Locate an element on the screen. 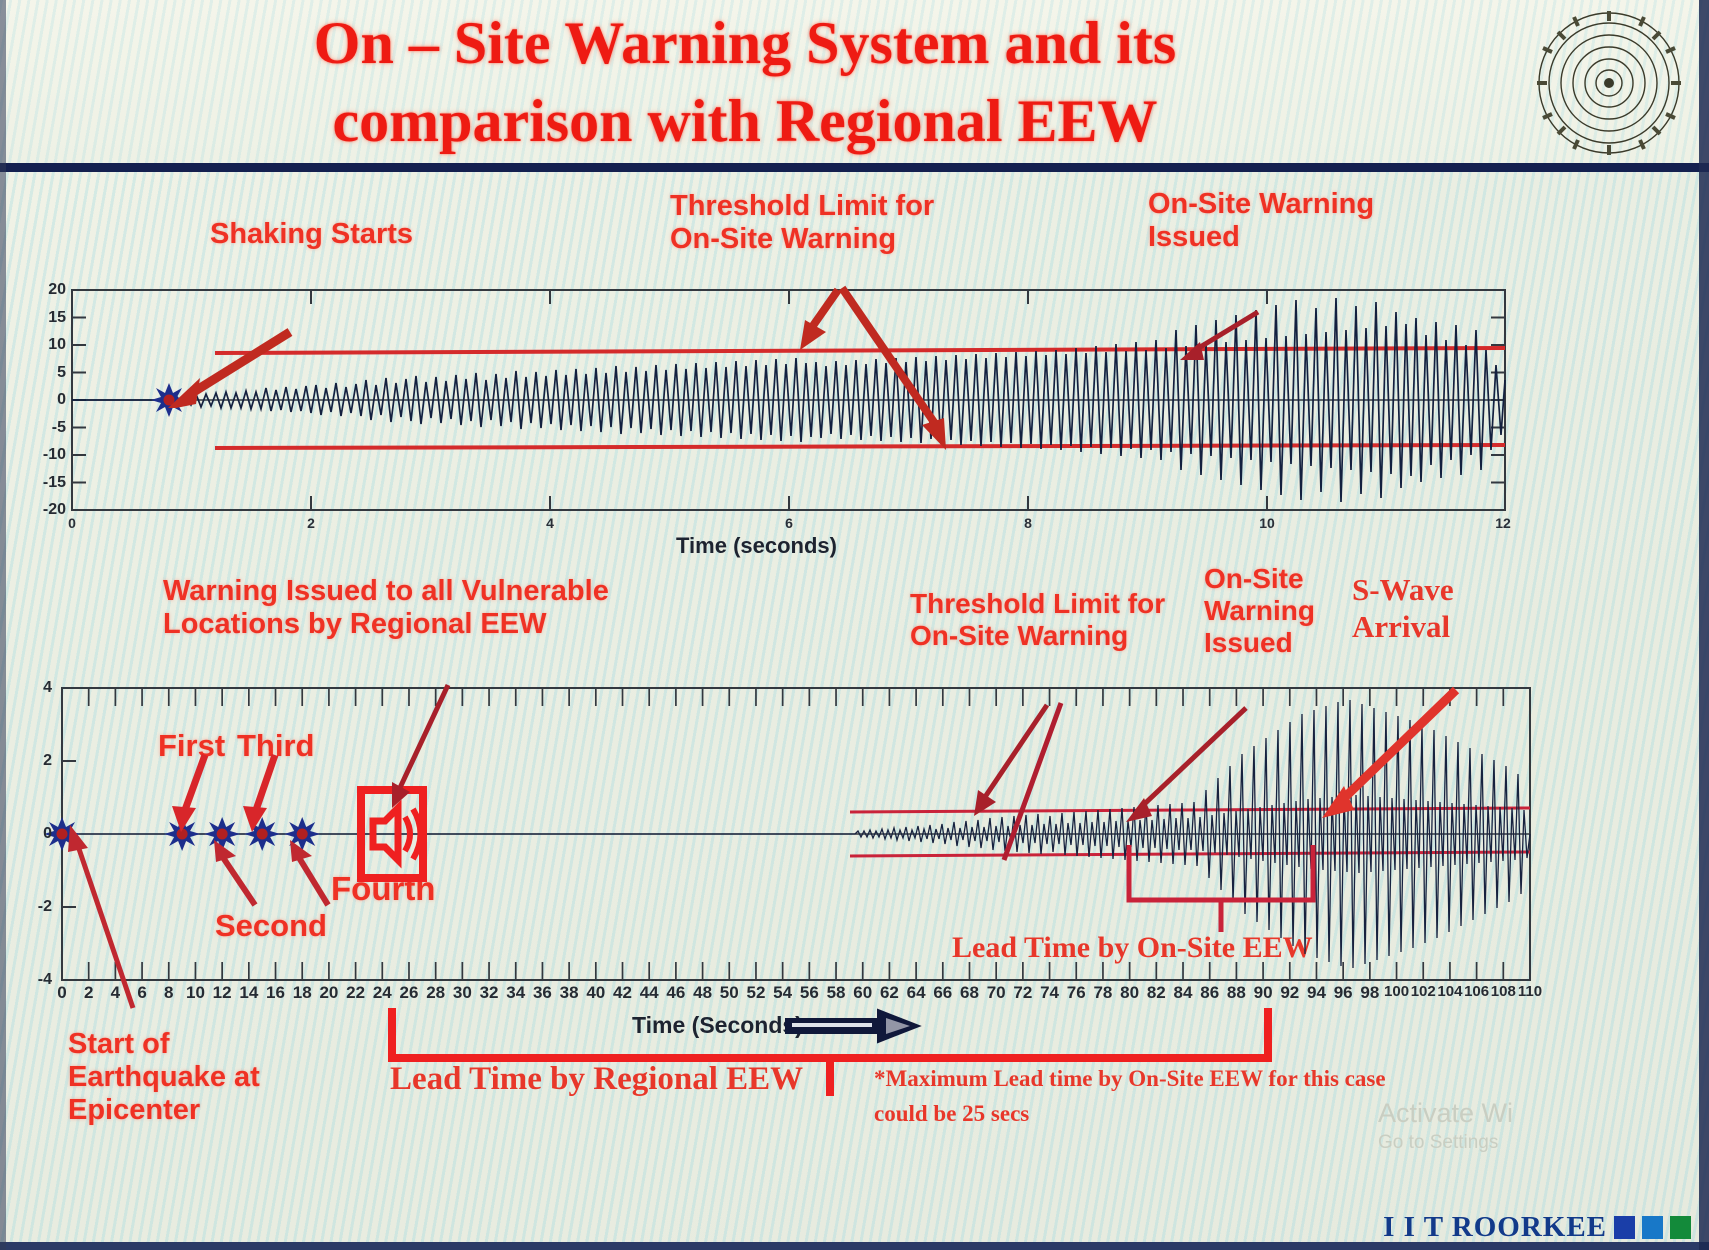  bottom-xtick-76: 76 is located at coordinates (1076, 992).